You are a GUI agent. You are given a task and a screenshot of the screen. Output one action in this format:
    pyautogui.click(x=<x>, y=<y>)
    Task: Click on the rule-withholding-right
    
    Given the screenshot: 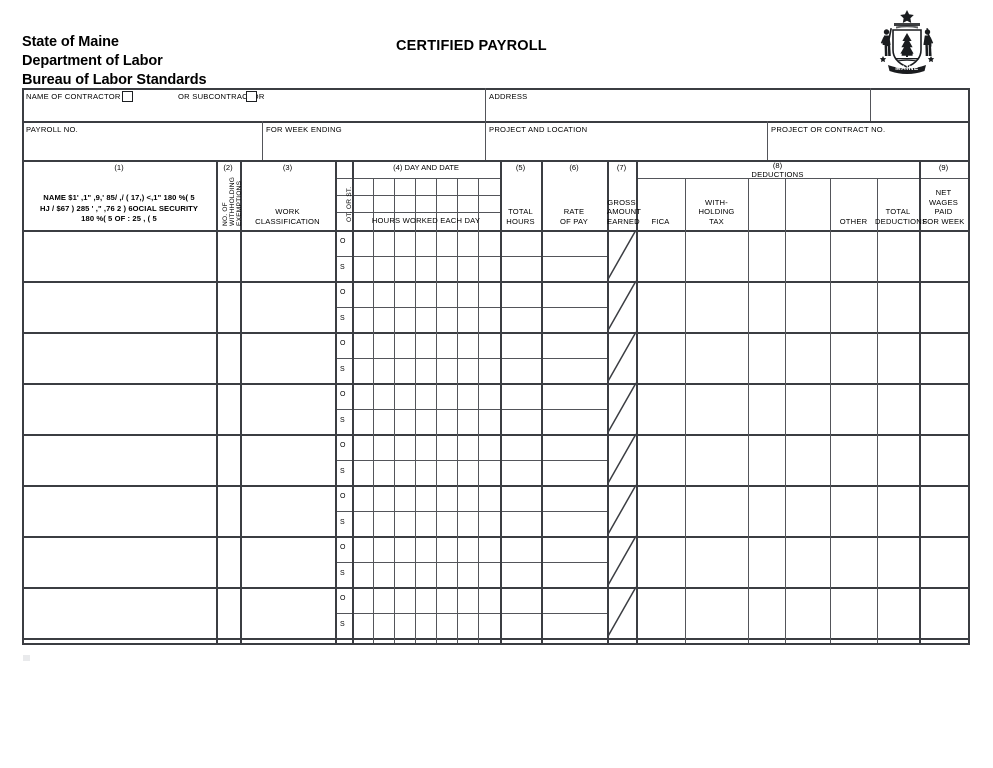 What is the action you would take?
    pyautogui.click(x=748, y=410)
    